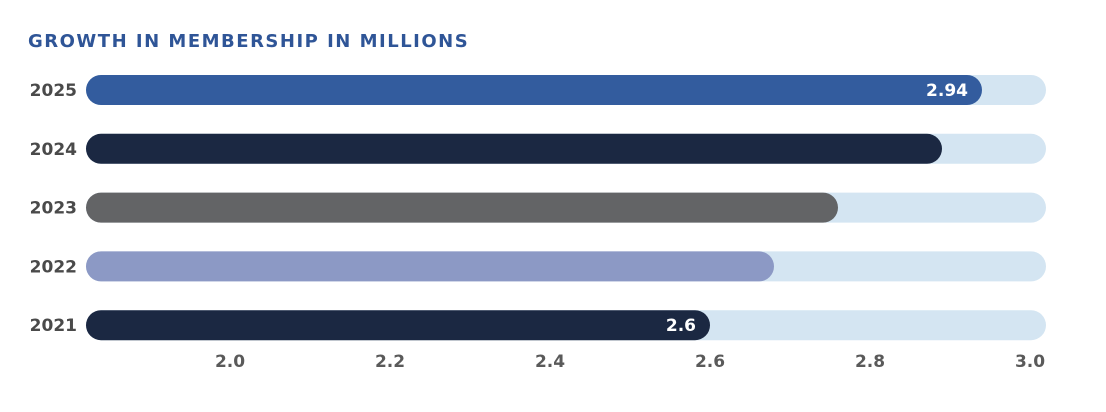  I want to click on x-tick-label: 2.2, so click(390, 362).